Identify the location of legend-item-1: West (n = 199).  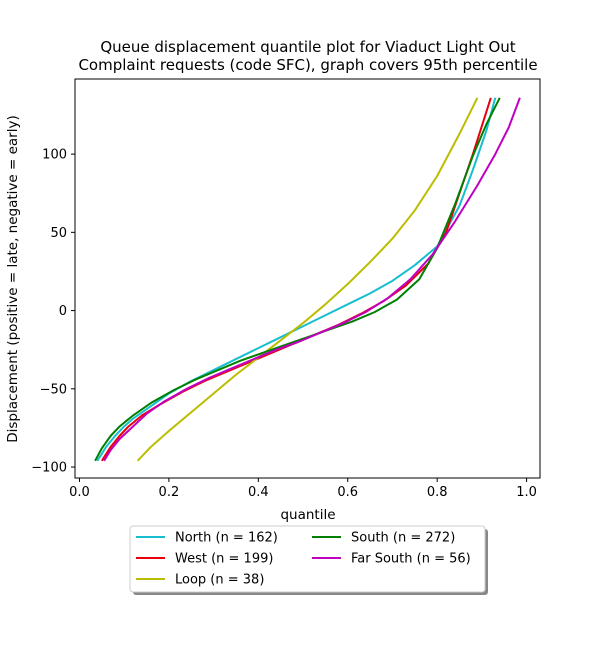
(204, 559).